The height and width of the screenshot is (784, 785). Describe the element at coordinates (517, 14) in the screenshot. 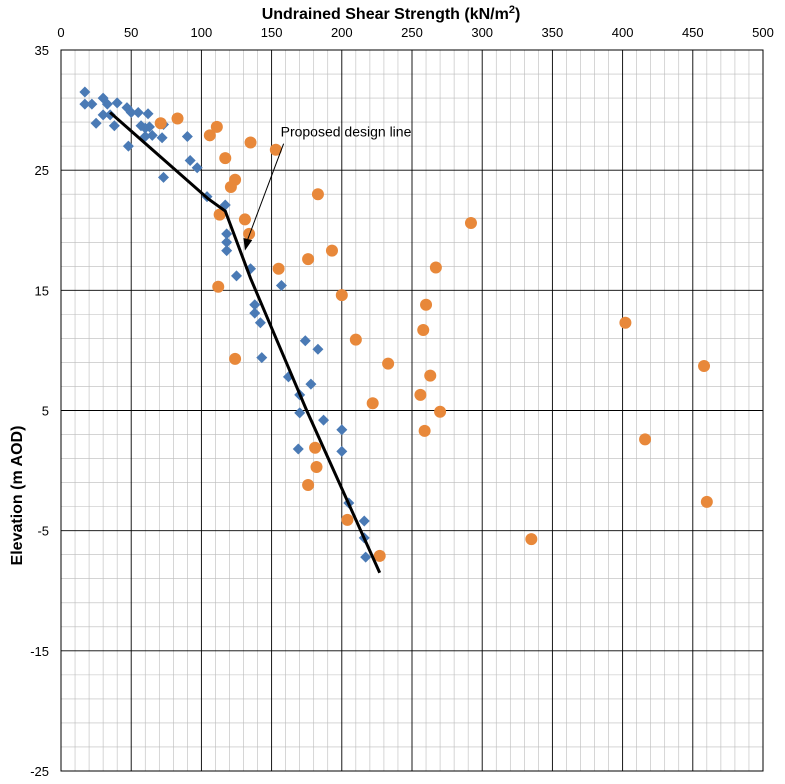

I see `x-axis-title-end: )` at that location.